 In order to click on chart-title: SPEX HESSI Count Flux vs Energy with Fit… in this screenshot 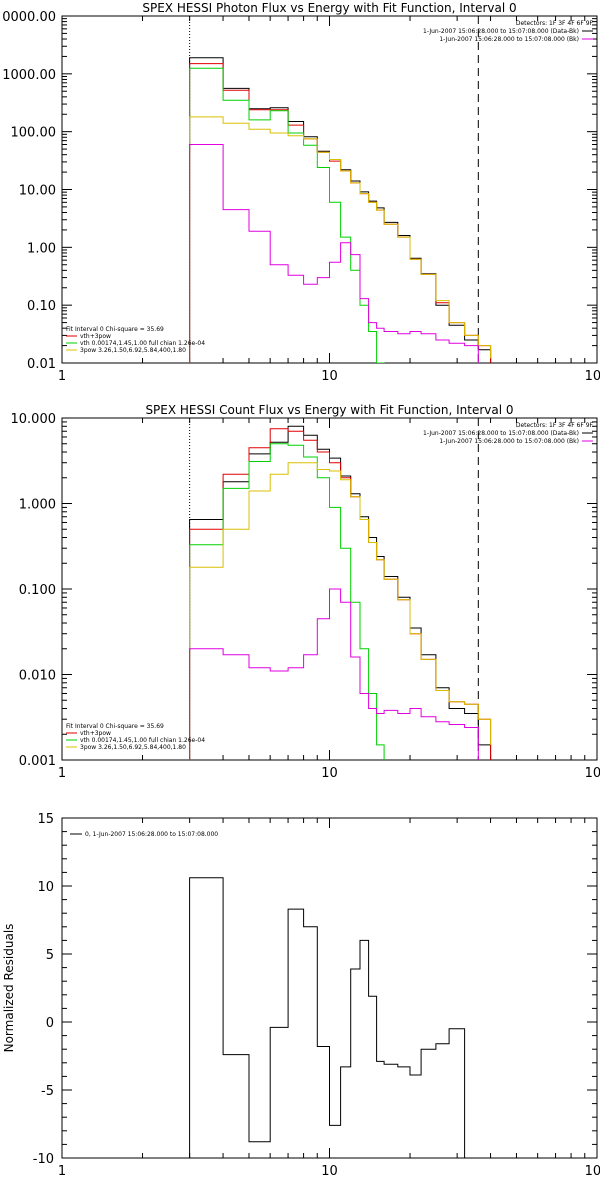, I will do `click(329, 410)`.